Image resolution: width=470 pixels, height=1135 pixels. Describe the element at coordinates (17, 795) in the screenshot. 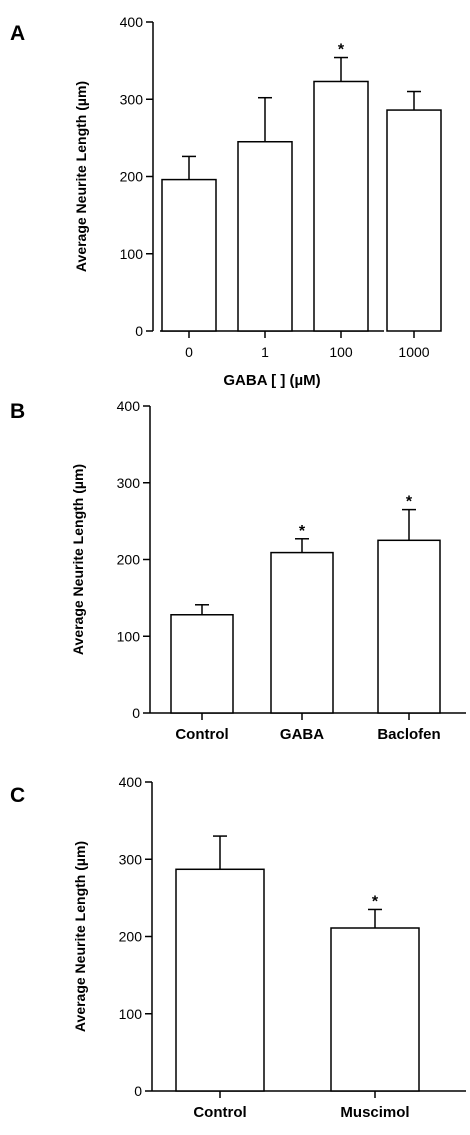

I see `panel-letter: C` at that location.